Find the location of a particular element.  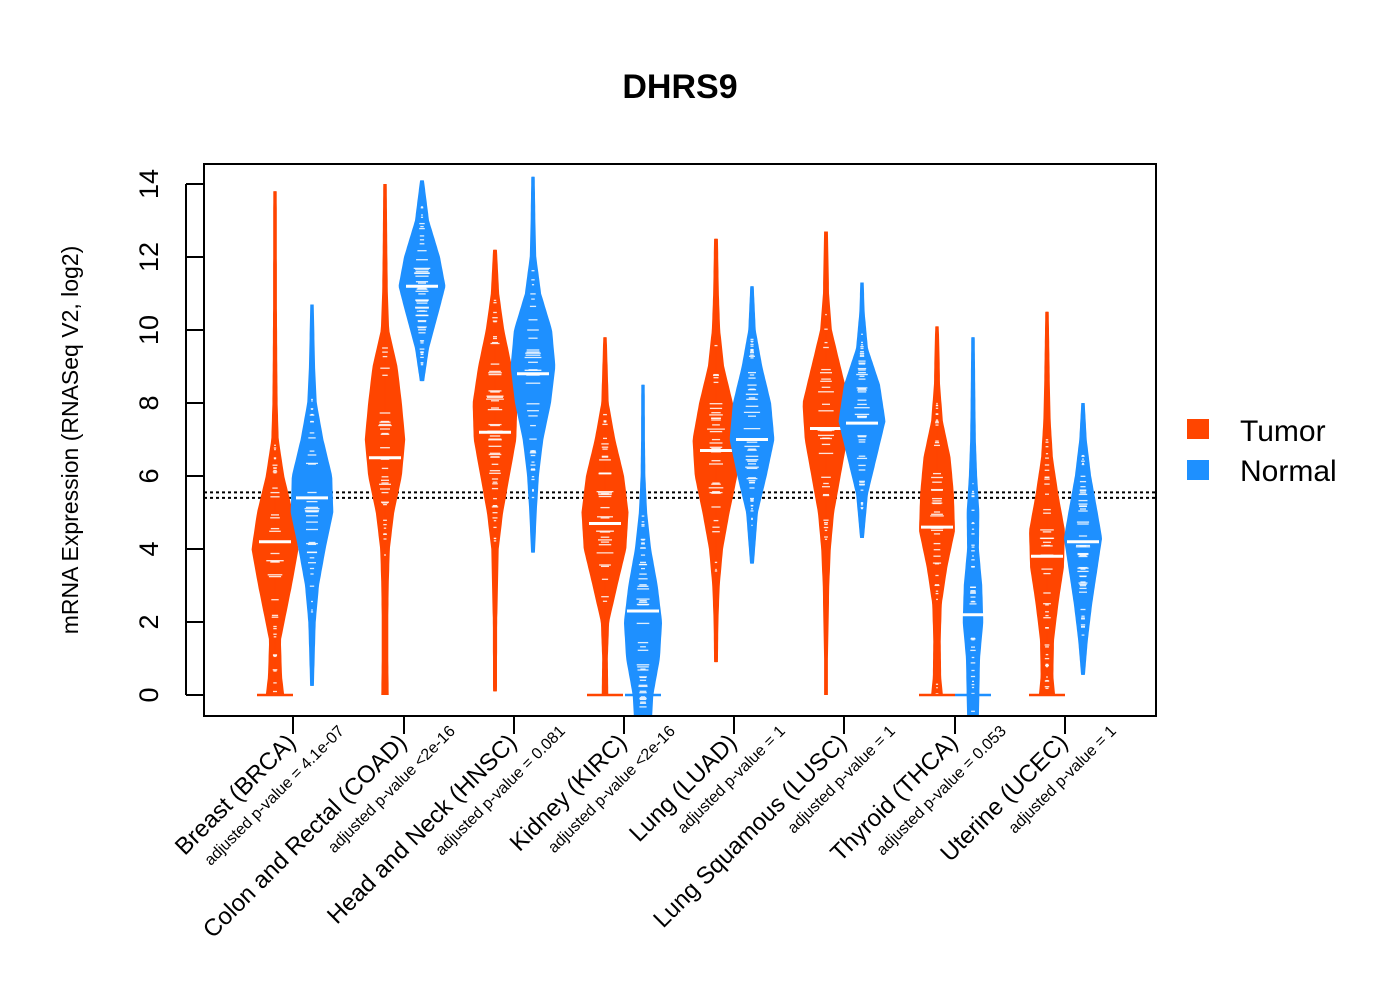

legend-label-normal: Normal is located at coordinates (1288, 471).